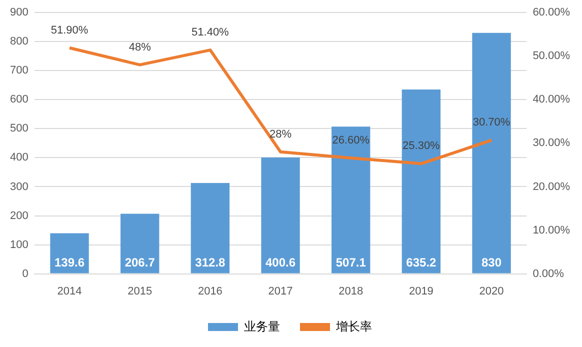  What do you see at coordinates (211, 32) in the screenshot?
I see `data-label: 51.40%` at bounding box center [211, 32].